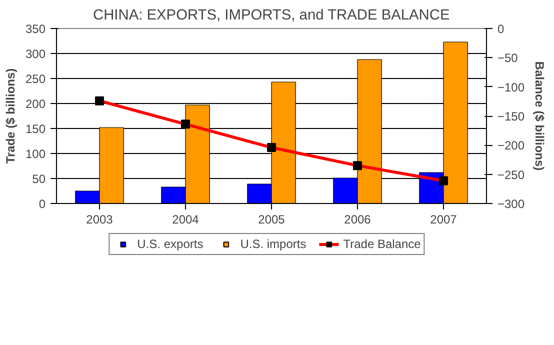 This screenshot has width=554, height=345. Describe the element at coordinates (539, 116) in the screenshot. I see `y2-axis-title: Balance ($ billions)` at that location.